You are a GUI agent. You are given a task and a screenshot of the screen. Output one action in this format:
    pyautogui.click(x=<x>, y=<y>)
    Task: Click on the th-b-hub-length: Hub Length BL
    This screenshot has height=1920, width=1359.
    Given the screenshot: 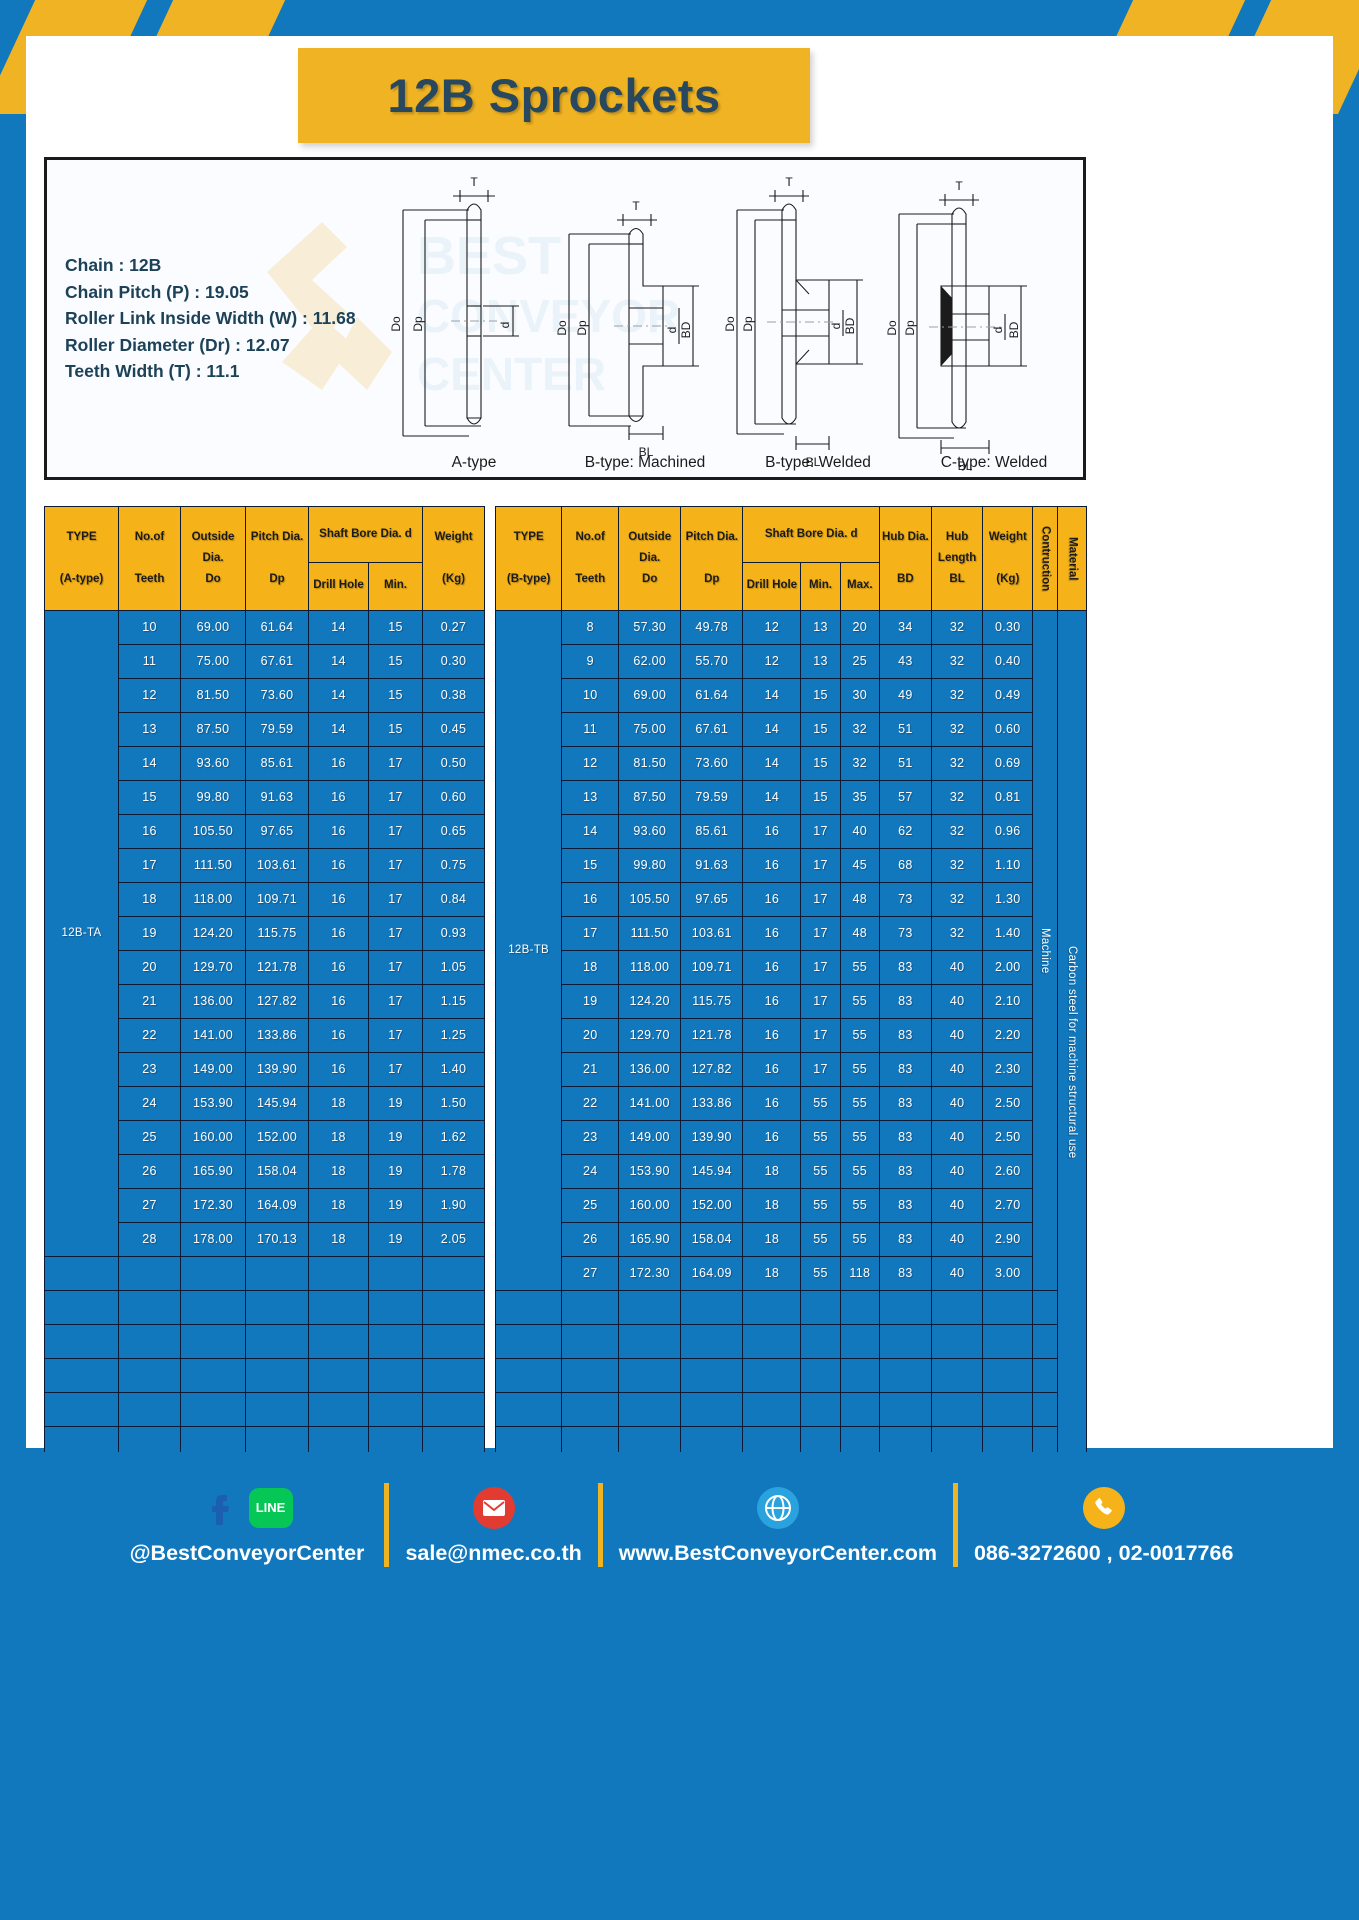 What is the action you would take?
    pyautogui.click(x=957, y=558)
    